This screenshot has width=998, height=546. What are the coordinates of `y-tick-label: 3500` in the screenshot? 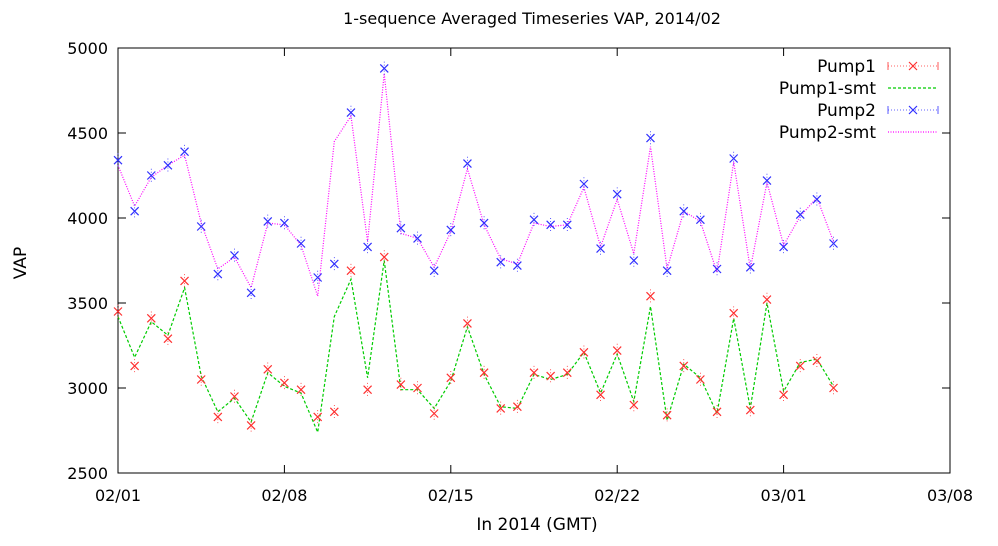 It's located at (87, 303).